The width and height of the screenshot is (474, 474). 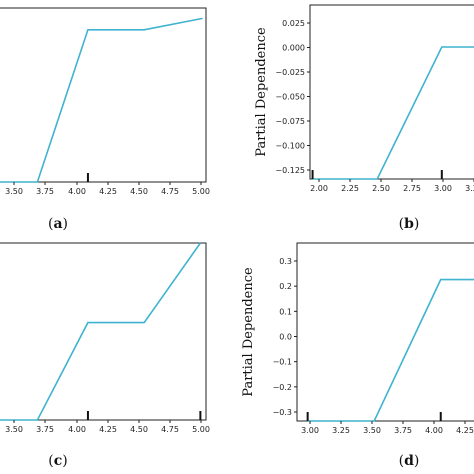 What do you see at coordinates (282, 362) in the screenshot?
I see `y-tick-label: −0.1` at bounding box center [282, 362].